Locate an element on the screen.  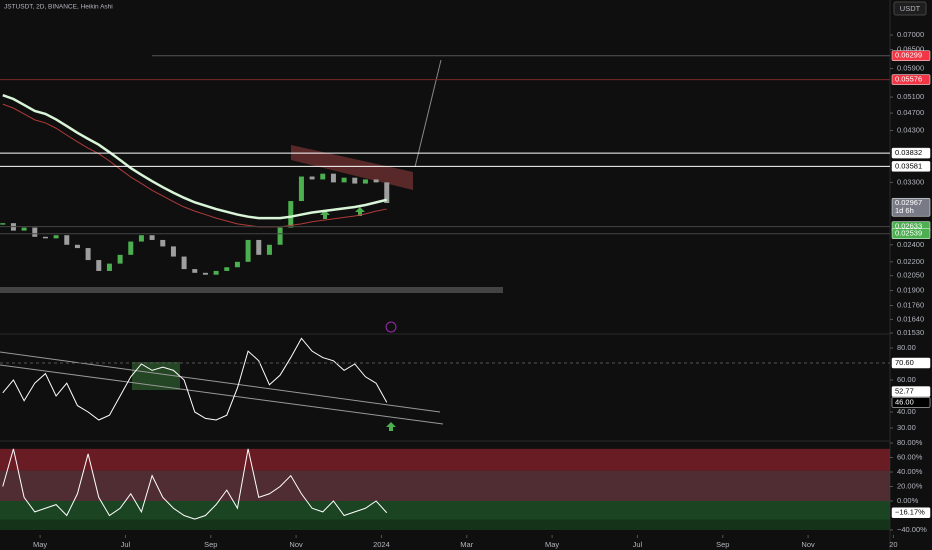
currency-button is located at coordinates (910, 8).